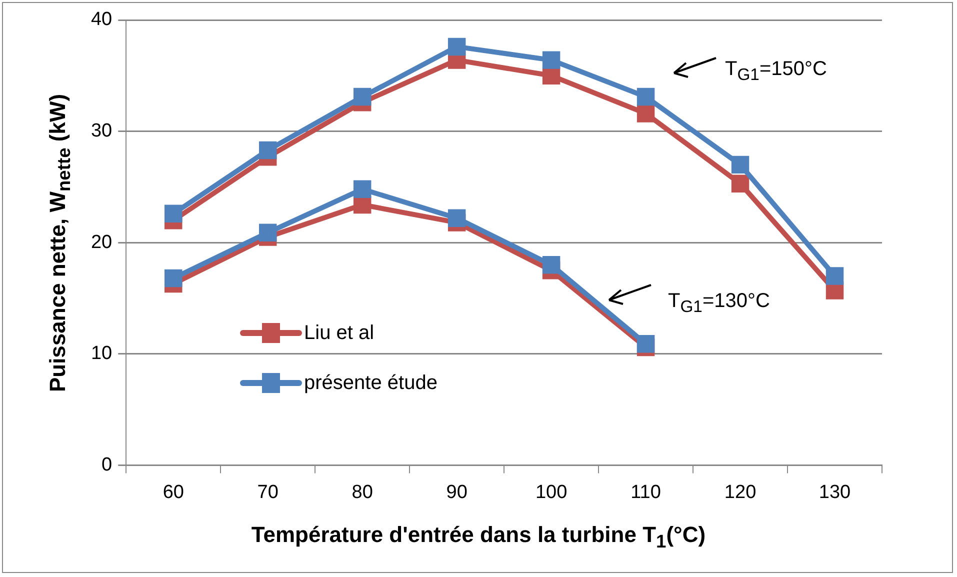 The height and width of the screenshot is (577, 957). Describe the element at coordinates (267, 492) in the screenshot. I see `x-tick-label: 70` at that location.